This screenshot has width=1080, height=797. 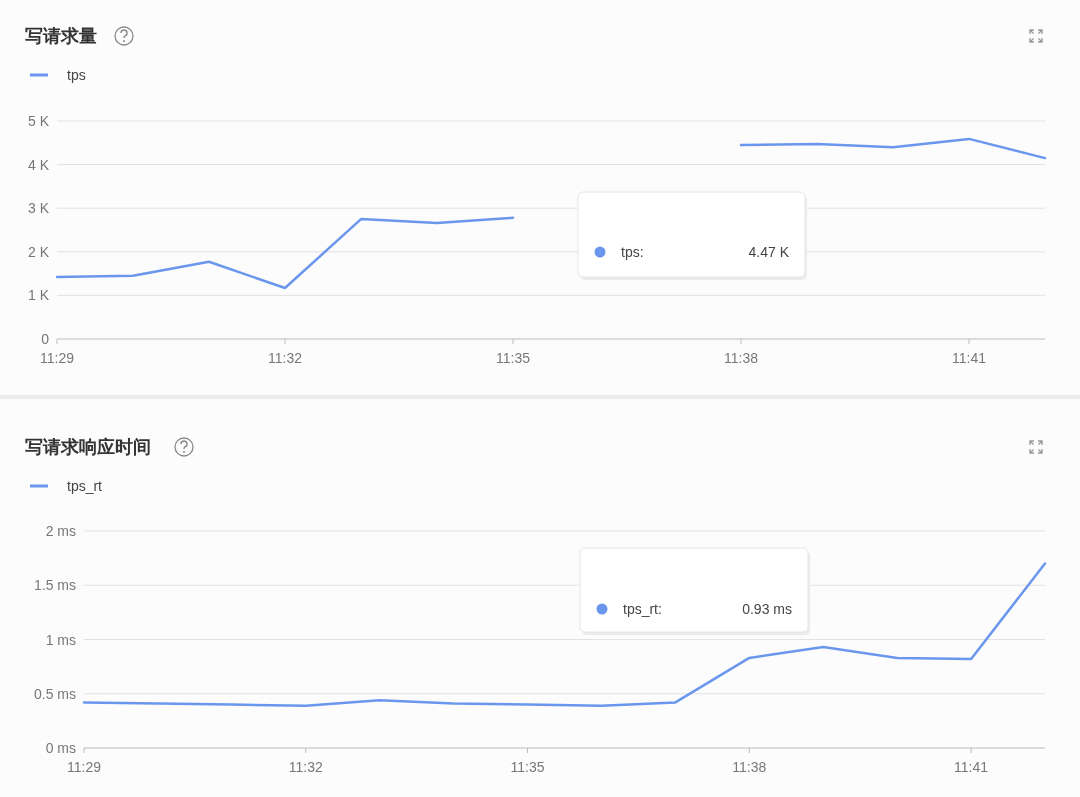 What do you see at coordinates (54, 585) in the screenshot?
I see `y-tick-label: 1.5 ms` at bounding box center [54, 585].